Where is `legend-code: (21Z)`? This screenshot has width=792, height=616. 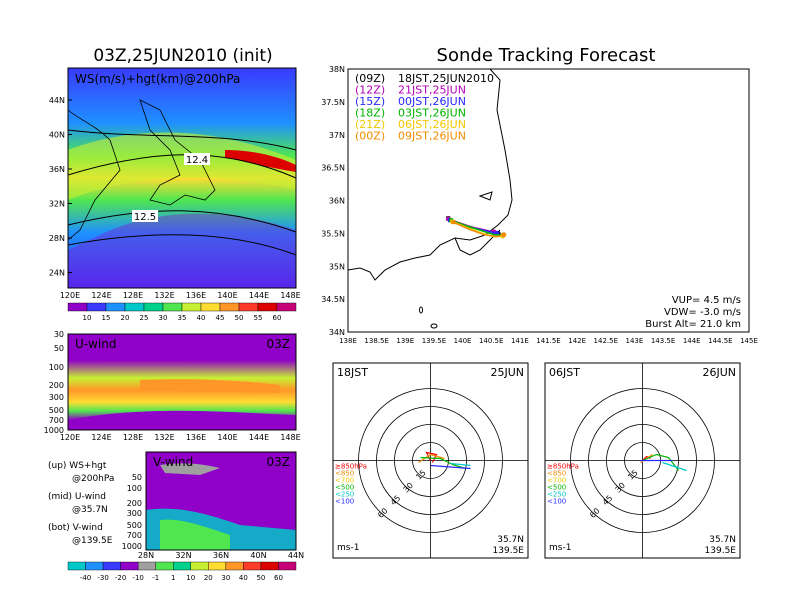
legend-code: (21Z) is located at coordinates (370, 124).